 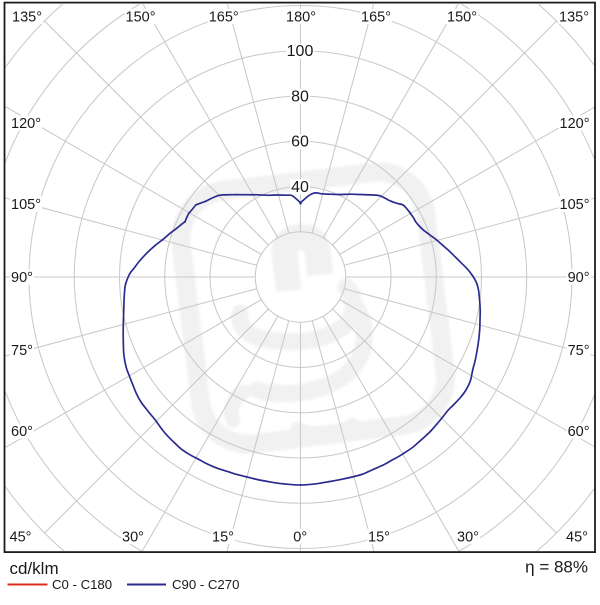 I want to click on svg-text: cd/klm, so click(x=34, y=568).